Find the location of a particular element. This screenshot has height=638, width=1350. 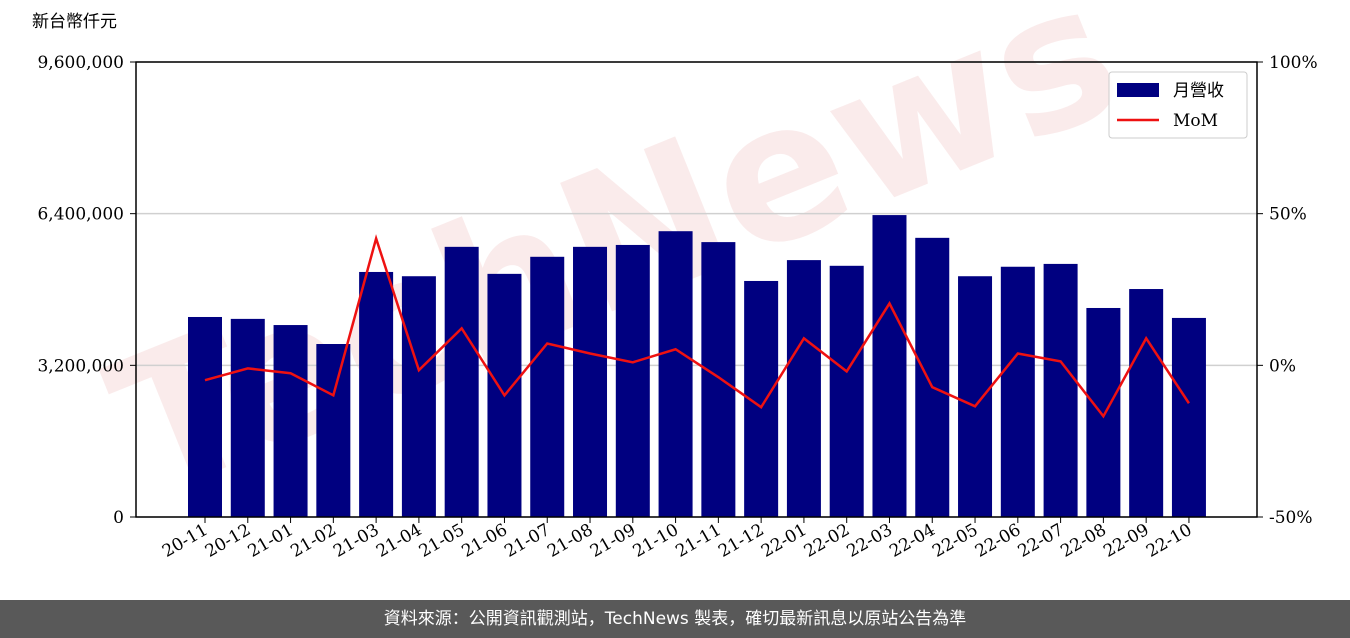

x-tick-label: 22-06 is located at coordinates (998, 541).